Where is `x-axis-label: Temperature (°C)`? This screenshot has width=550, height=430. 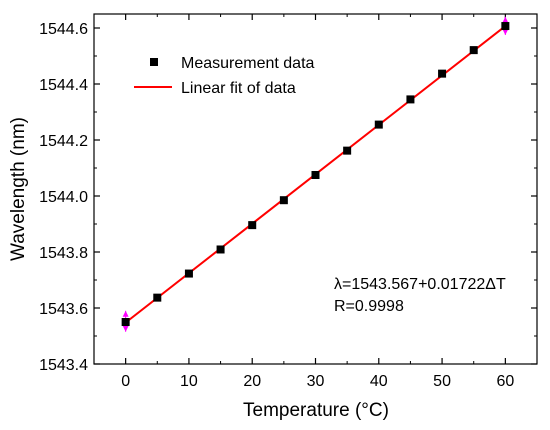 x-axis-label: Temperature (°C) is located at coordinates (316, 410).